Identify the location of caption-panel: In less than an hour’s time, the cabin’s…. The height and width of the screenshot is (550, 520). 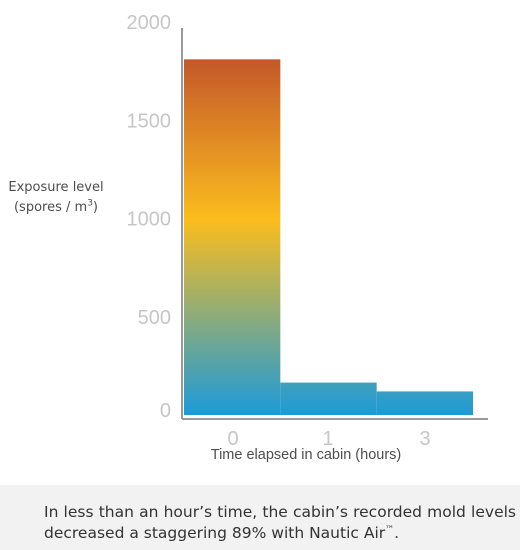
(260, 517).